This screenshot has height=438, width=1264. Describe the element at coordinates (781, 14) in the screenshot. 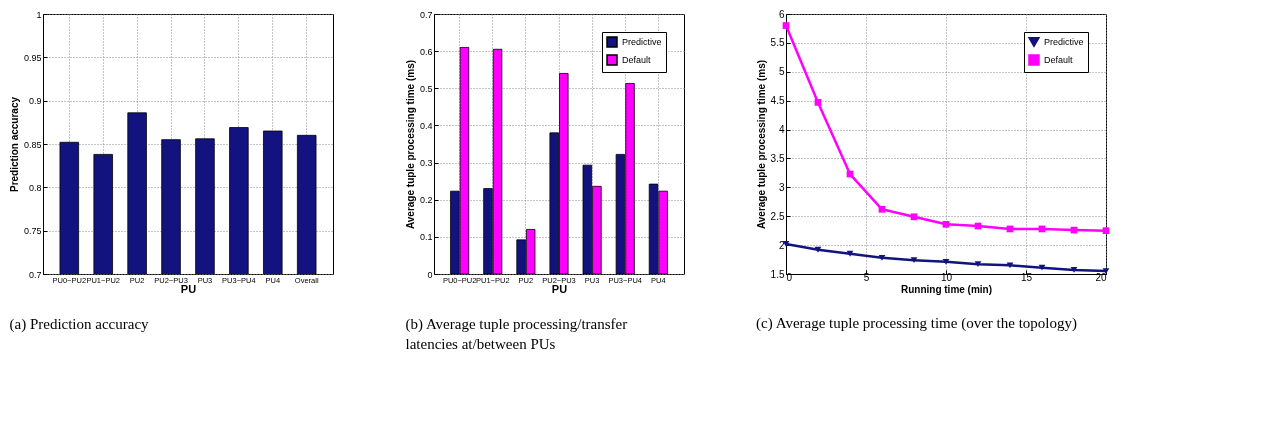

I see `y-tick-label: 6` at that location.